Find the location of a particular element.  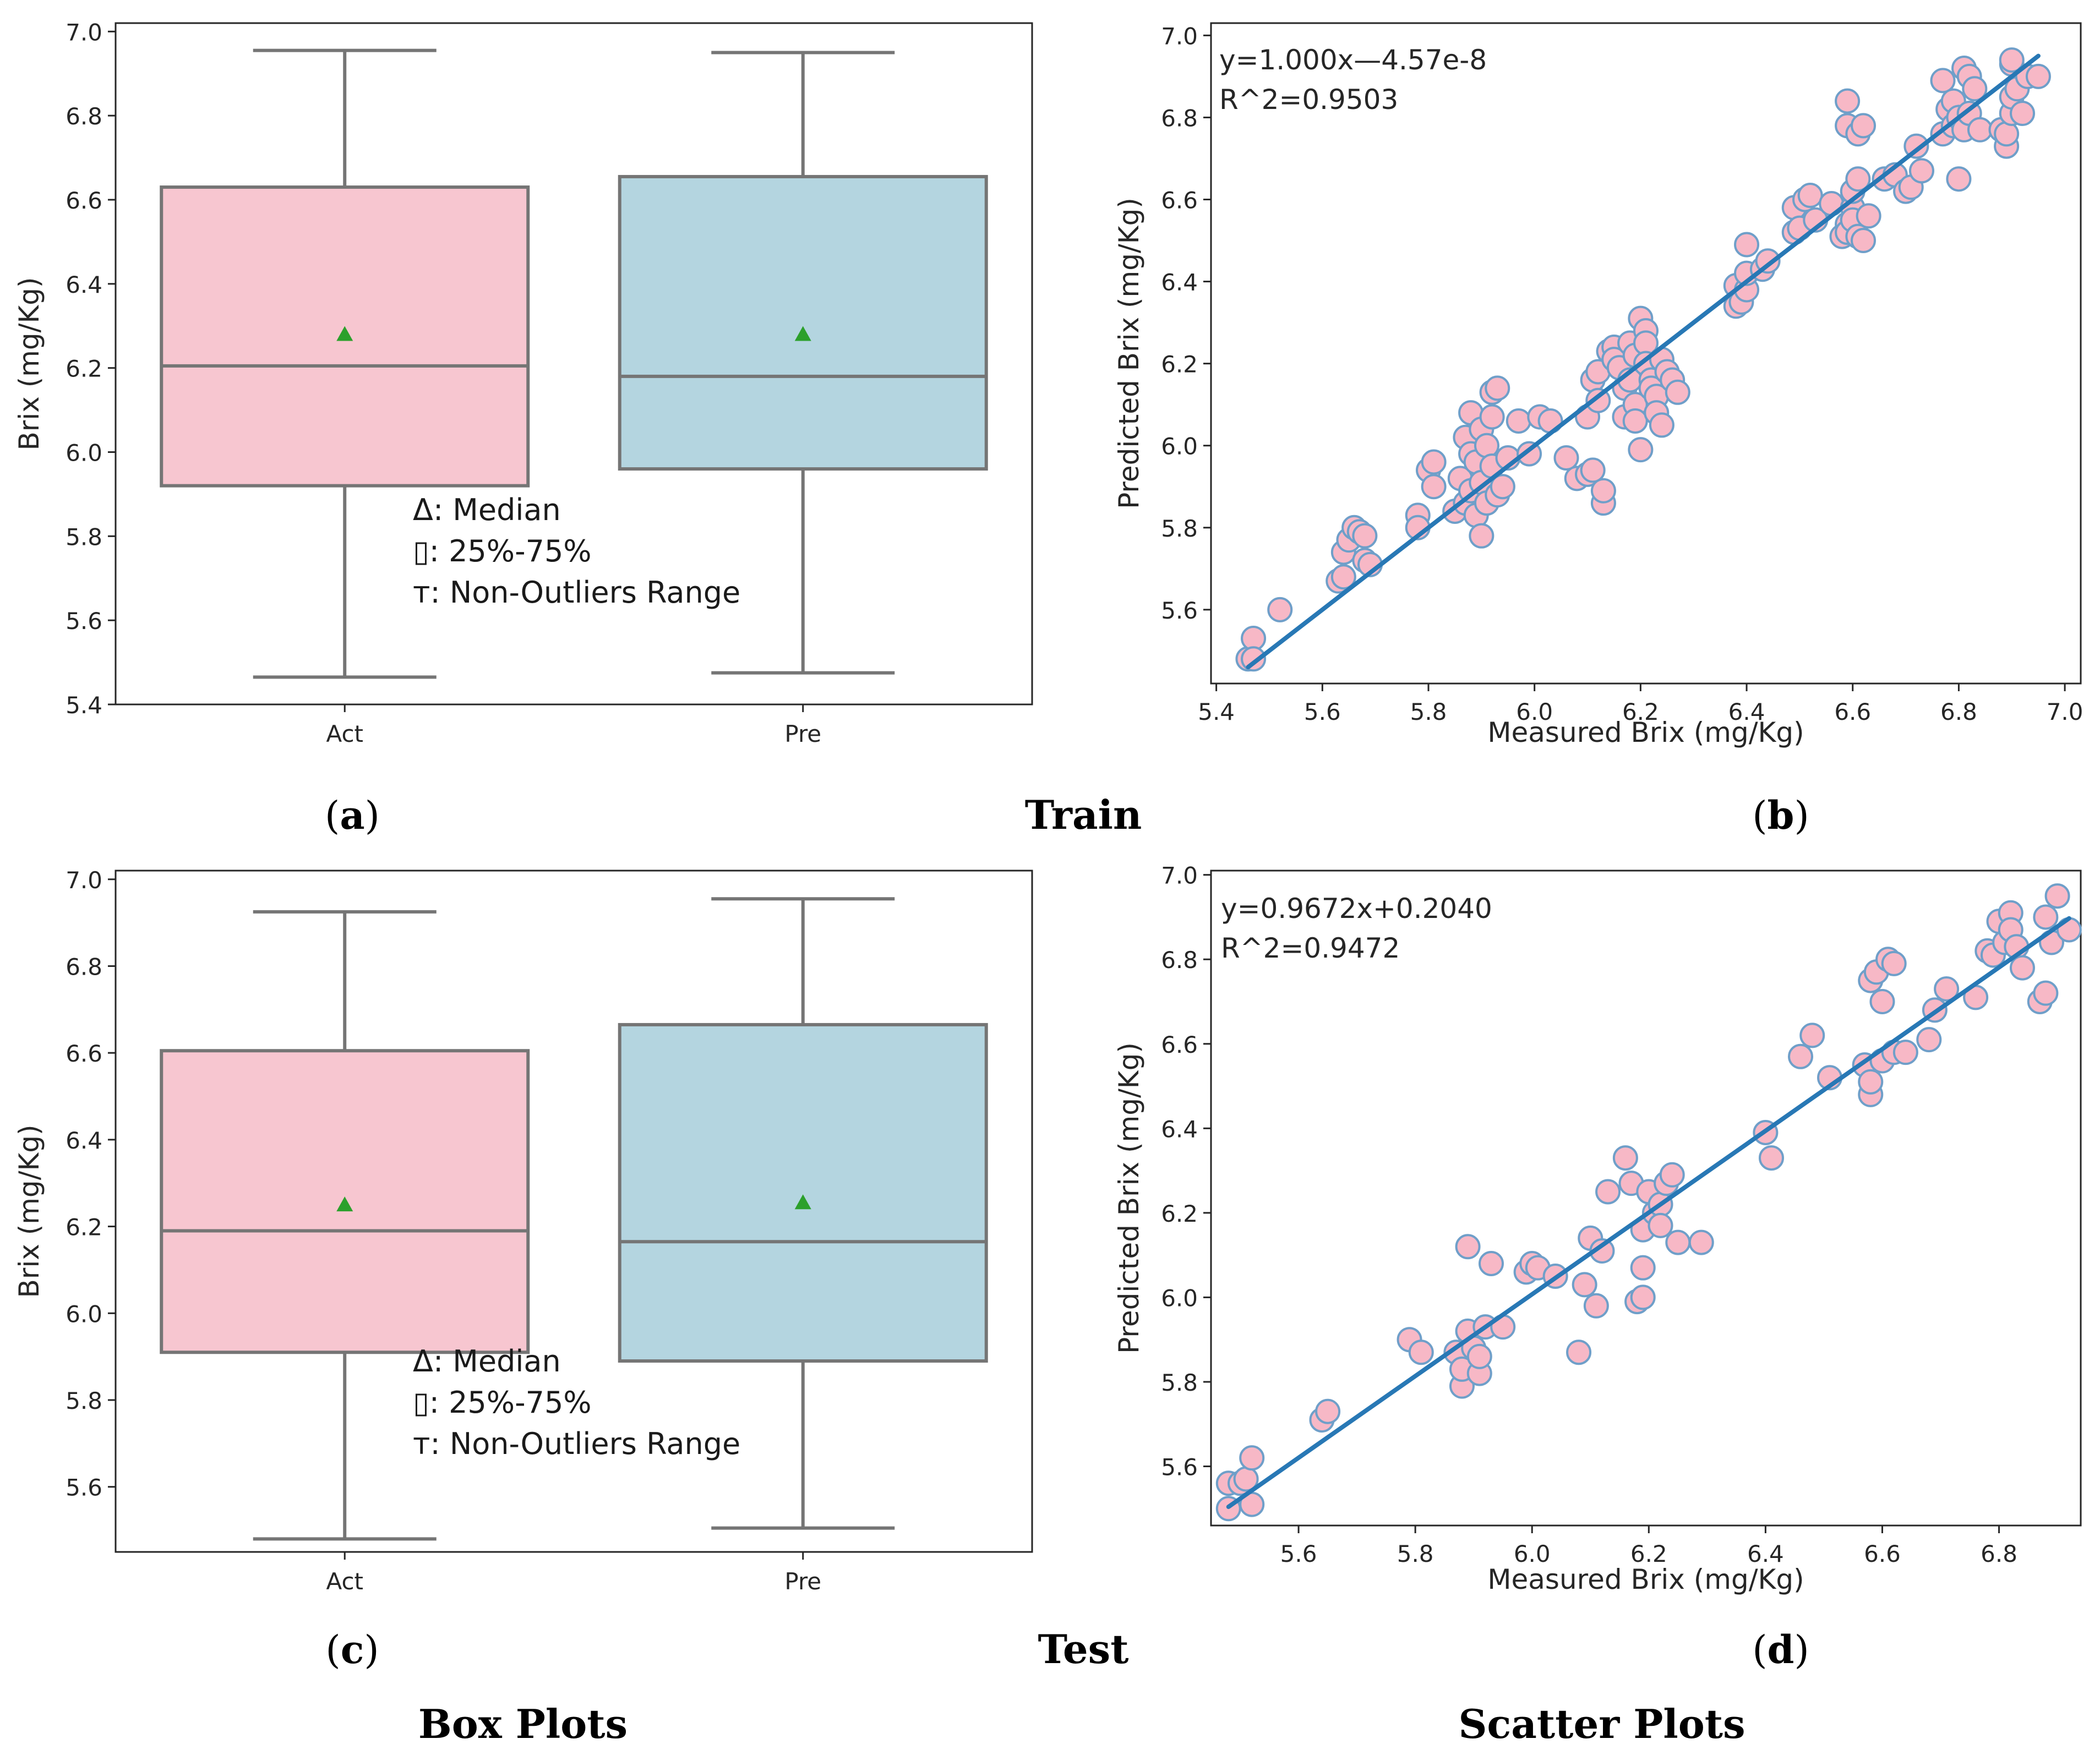

svg-text: (b) is located at coordinates (1780, 815).